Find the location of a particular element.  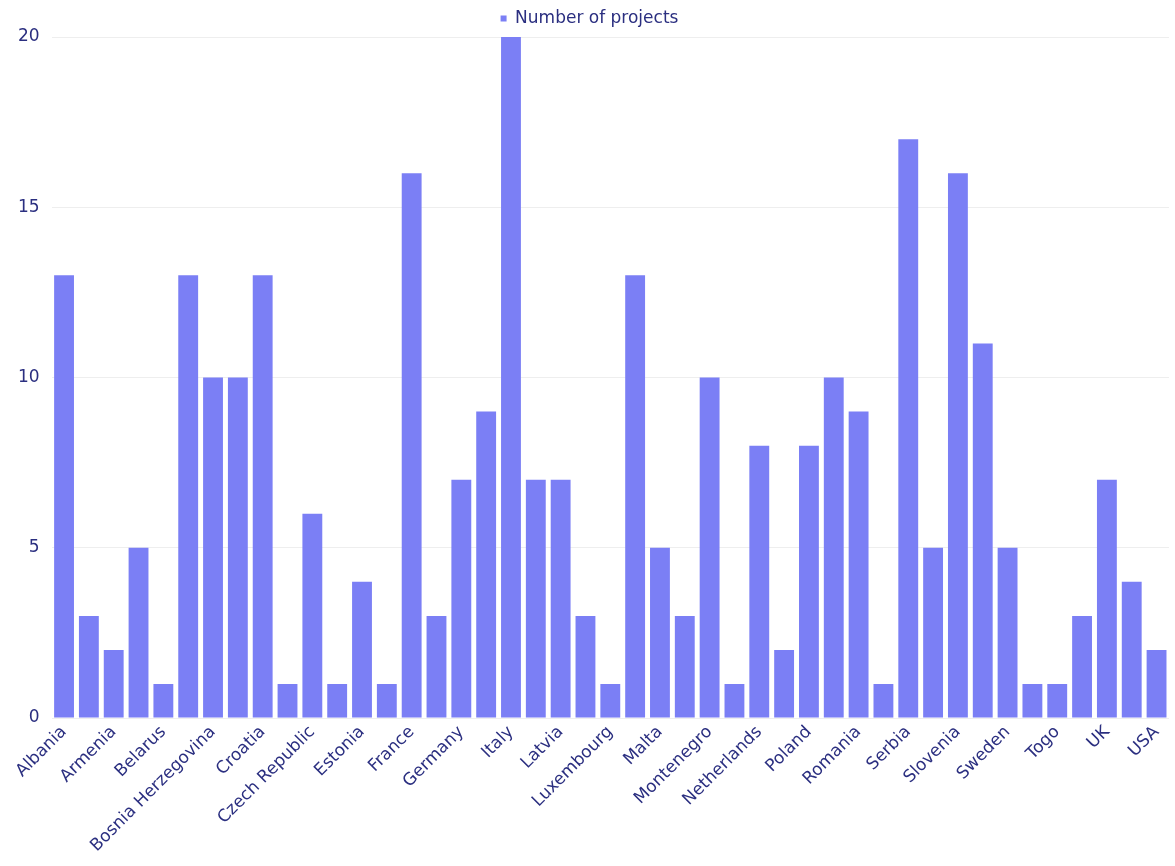

y-tick-label: 20 is located at coordinates (28, 35).